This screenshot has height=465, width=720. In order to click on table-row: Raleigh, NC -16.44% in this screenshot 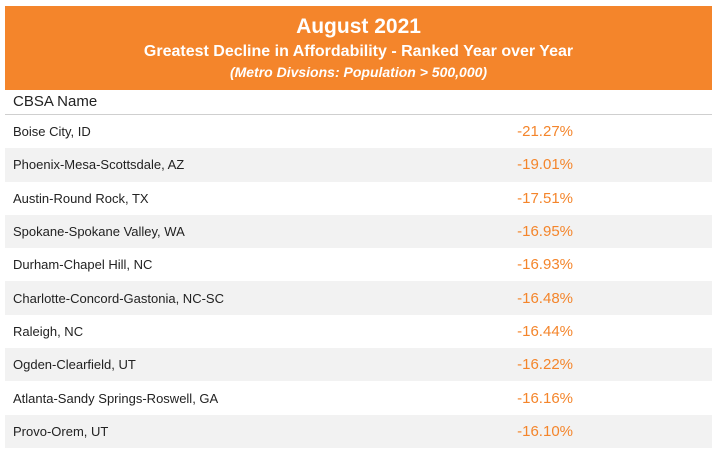, I will do `click(358, 331)`.